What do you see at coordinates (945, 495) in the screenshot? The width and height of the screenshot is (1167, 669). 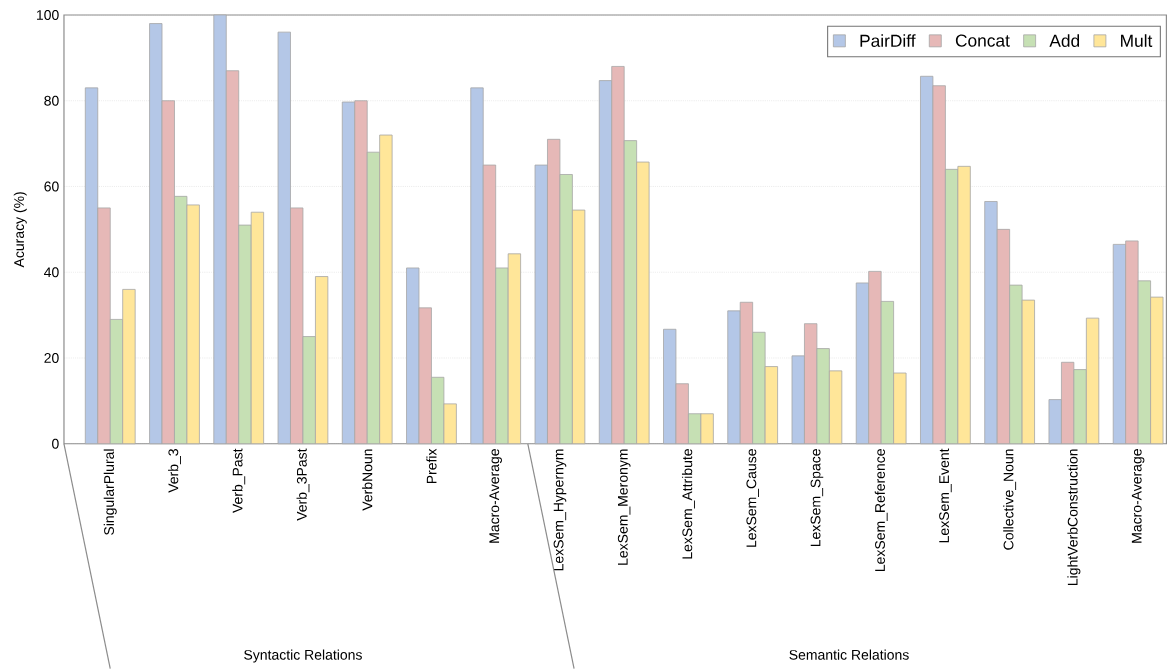 I see `x-tick-label: LexSem_Event` at bounding box center [945, 495].